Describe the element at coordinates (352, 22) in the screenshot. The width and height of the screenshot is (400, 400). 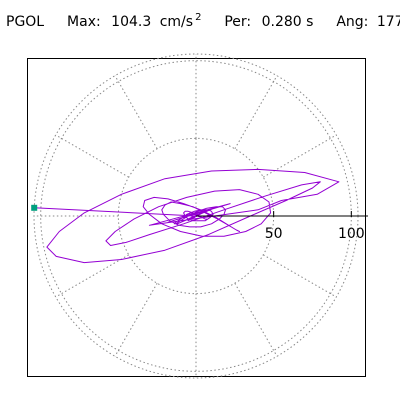
I see `angle-label: Ang:` at that location.